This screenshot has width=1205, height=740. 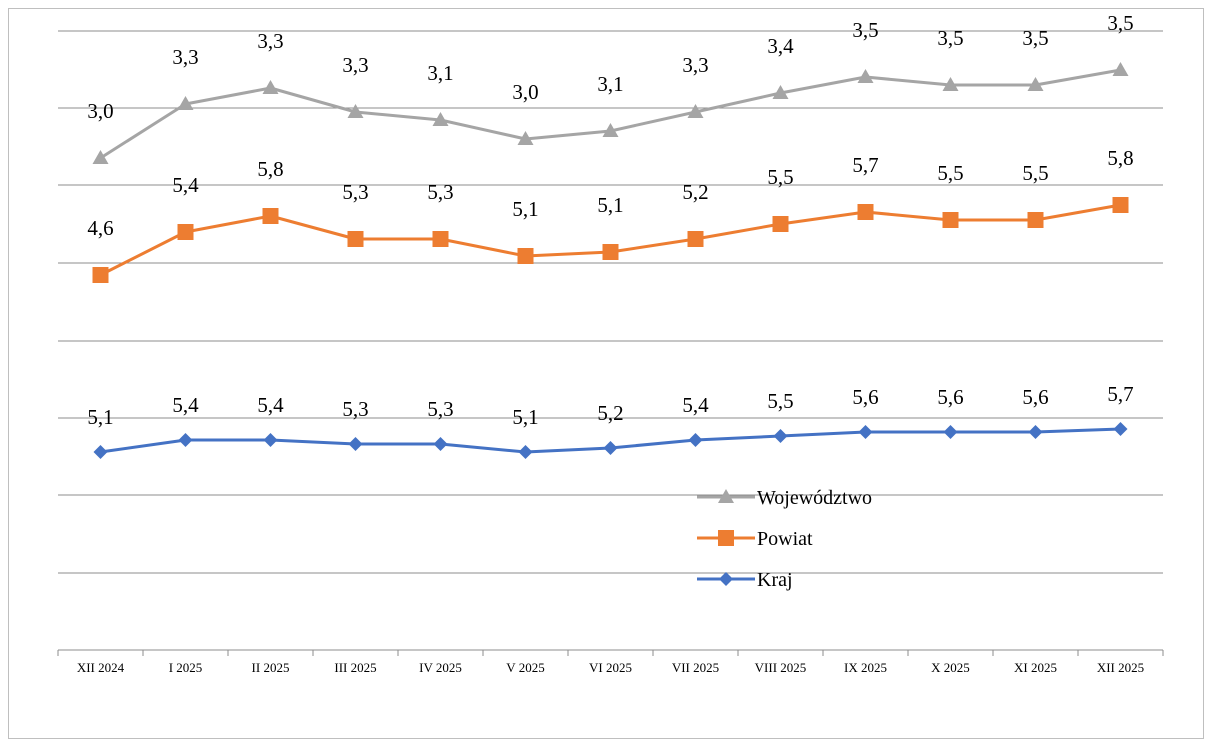 I want to click on legend-item: Powiat, so click(x=755, y=539).